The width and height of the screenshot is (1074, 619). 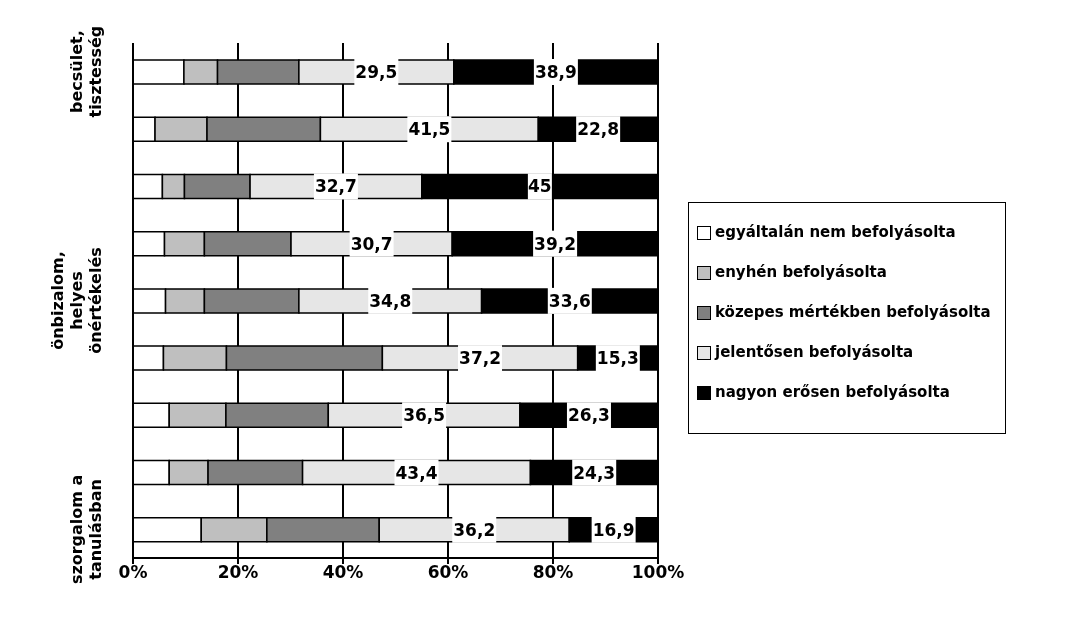 What do you see at coordinates (85, 529) in the screenshot?
I see `y-tick-label: szorgalom a tanulásban` at bounding box center [85, 529].